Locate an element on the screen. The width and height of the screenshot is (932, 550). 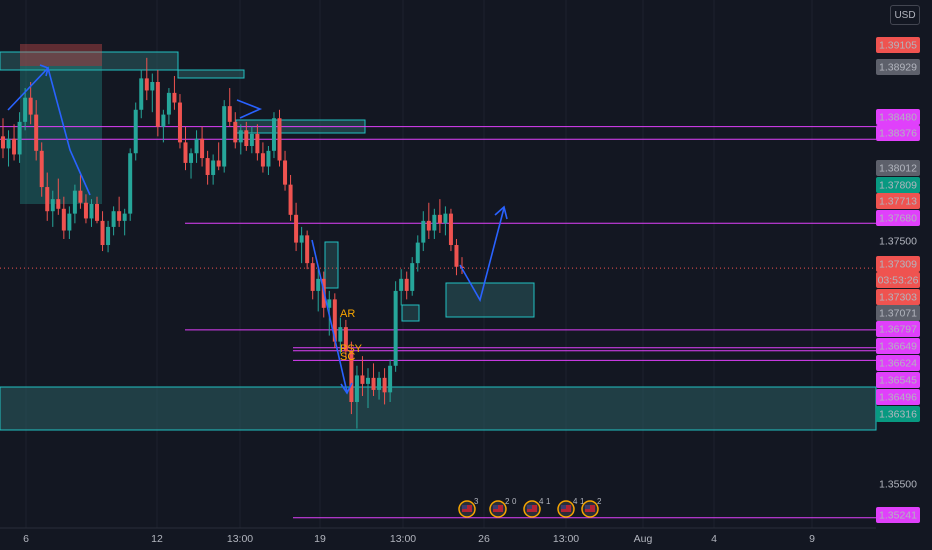
price-label: 1.36624 is located at coordinates (898, 364).